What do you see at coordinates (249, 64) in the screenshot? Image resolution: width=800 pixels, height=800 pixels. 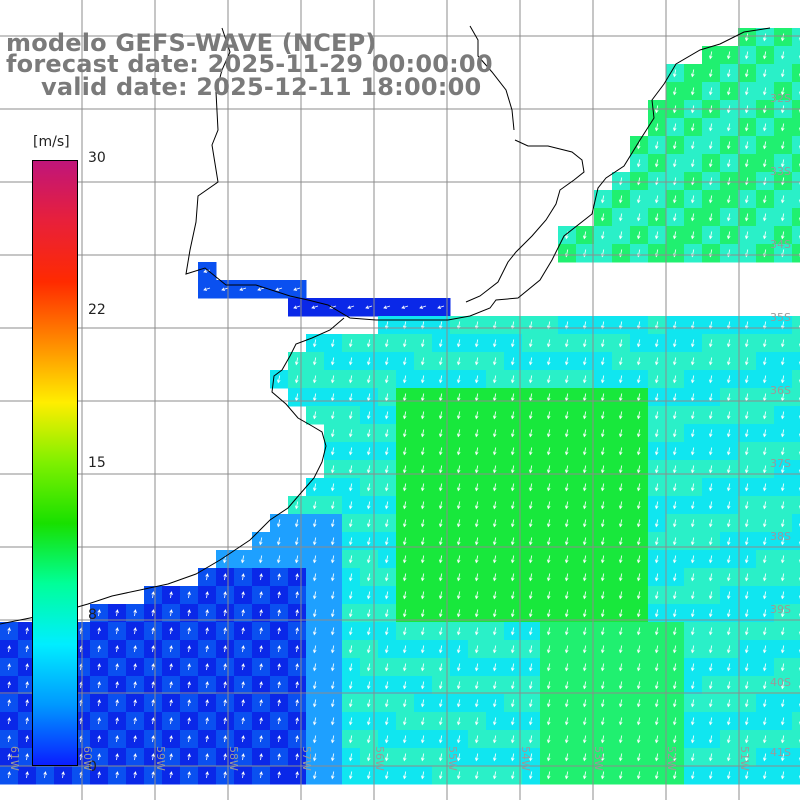 I see `forecast-date: forecast date: 2025-11-29 00:00:00` at bounding box center [249, 64].